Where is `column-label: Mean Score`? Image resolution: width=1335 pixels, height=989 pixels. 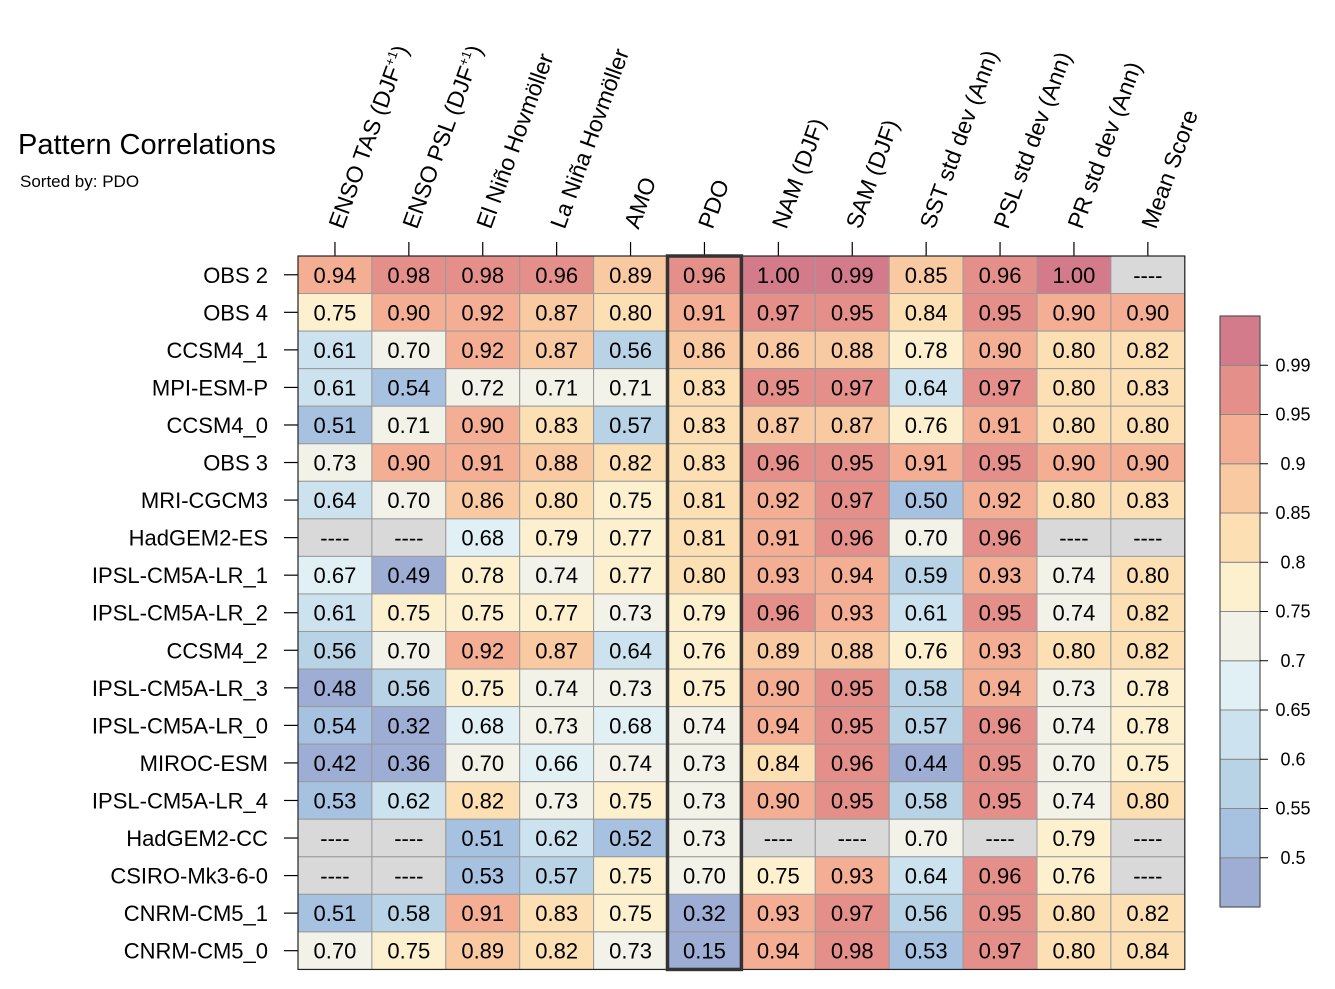
column-label: Mean Score is located at coordinates (1169, 168).